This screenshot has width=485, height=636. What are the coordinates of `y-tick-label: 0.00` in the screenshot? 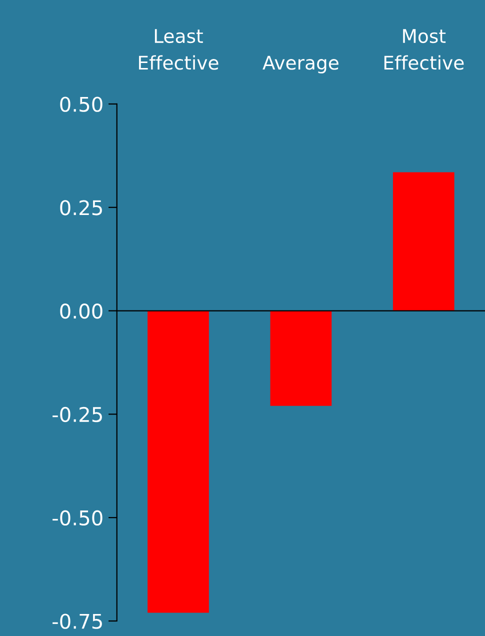 It's located at (81, 311).